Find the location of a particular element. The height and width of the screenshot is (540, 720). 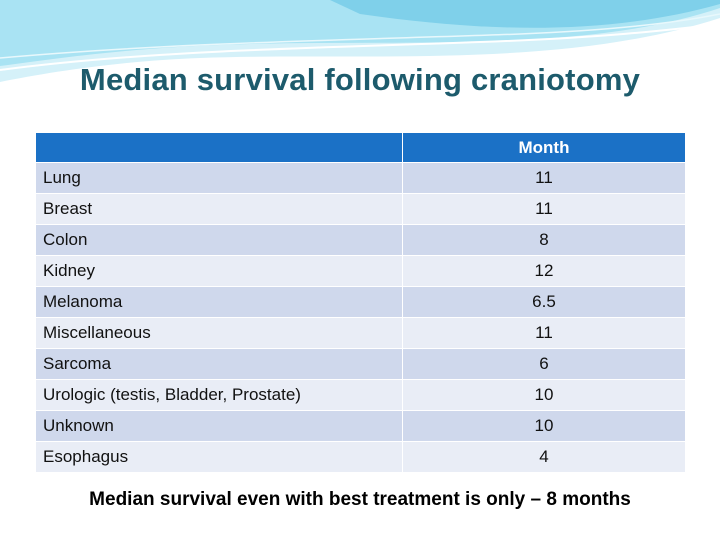

slide-title: Median survival following craniotomy is located at coordinates (360, 79).